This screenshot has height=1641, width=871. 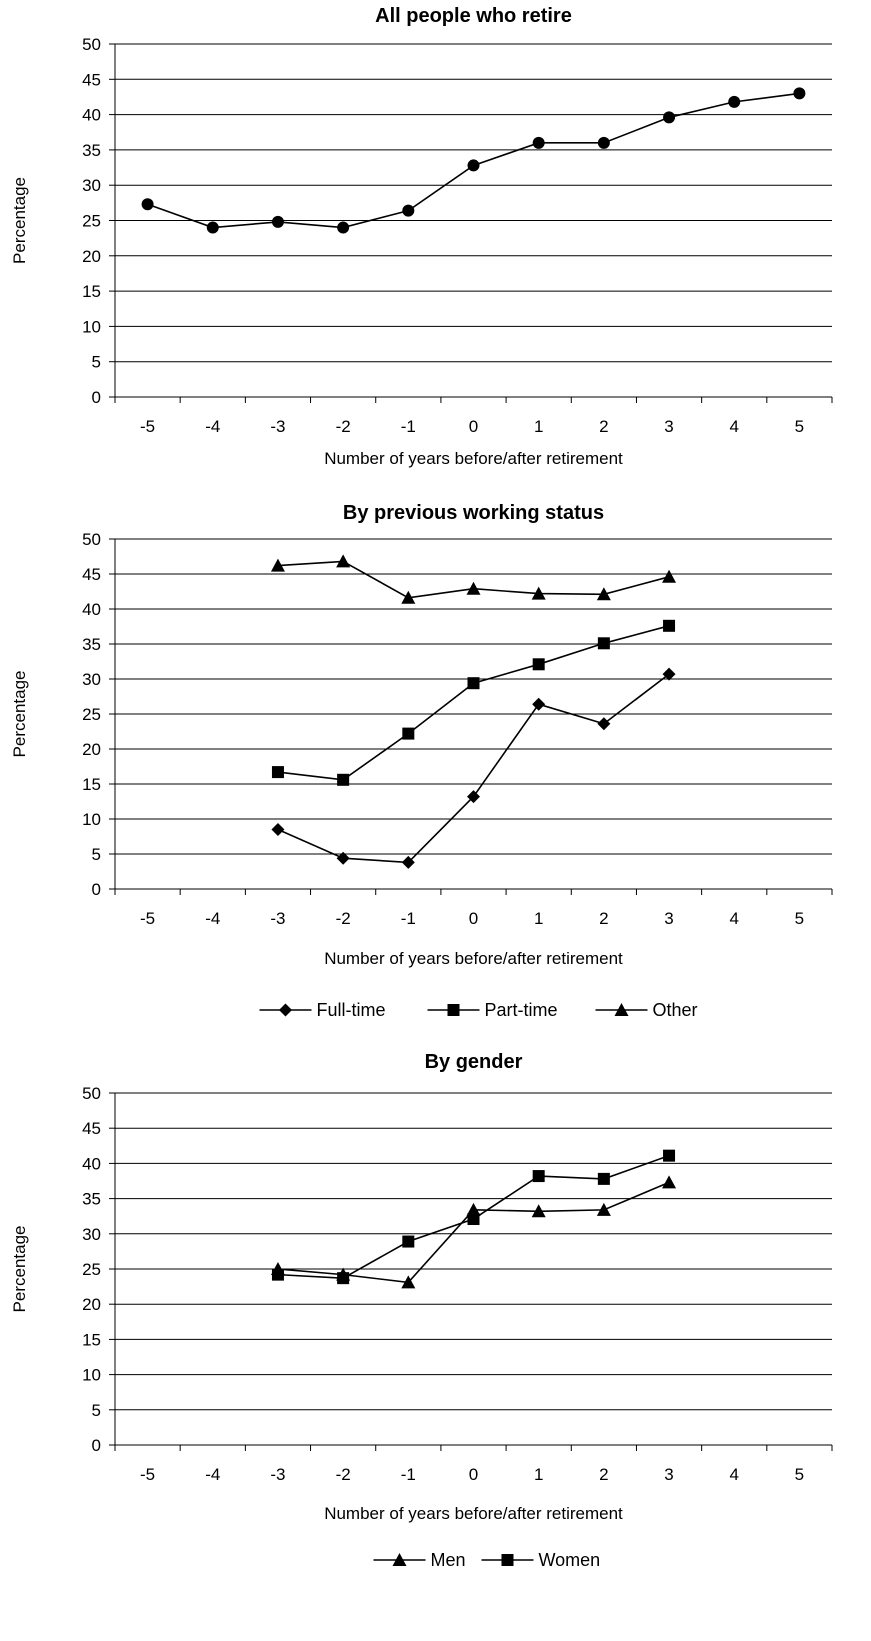 What do you see at coordinates (419, 1560) in the screenshot?
I see `legend-item: Men` at bounding box center [419, 1560].